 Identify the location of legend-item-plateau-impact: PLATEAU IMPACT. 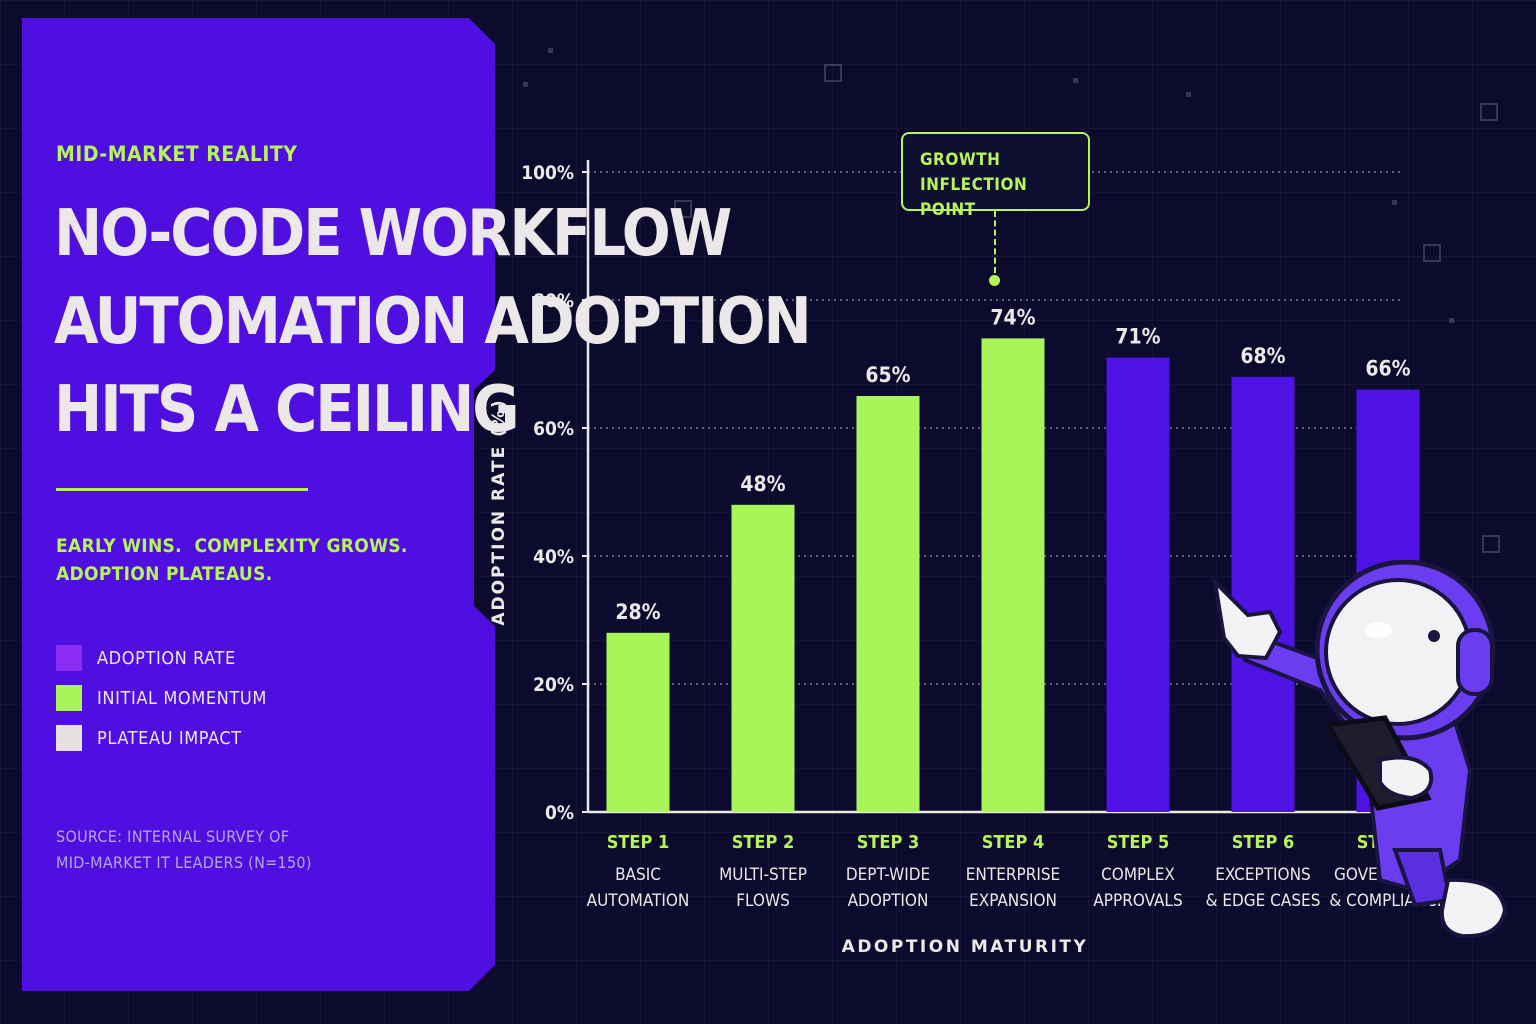
(161, 738).